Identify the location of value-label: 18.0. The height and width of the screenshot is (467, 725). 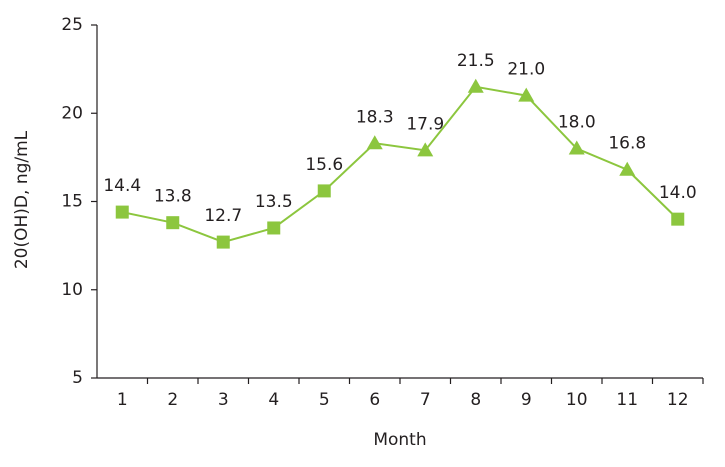
(577, 123).